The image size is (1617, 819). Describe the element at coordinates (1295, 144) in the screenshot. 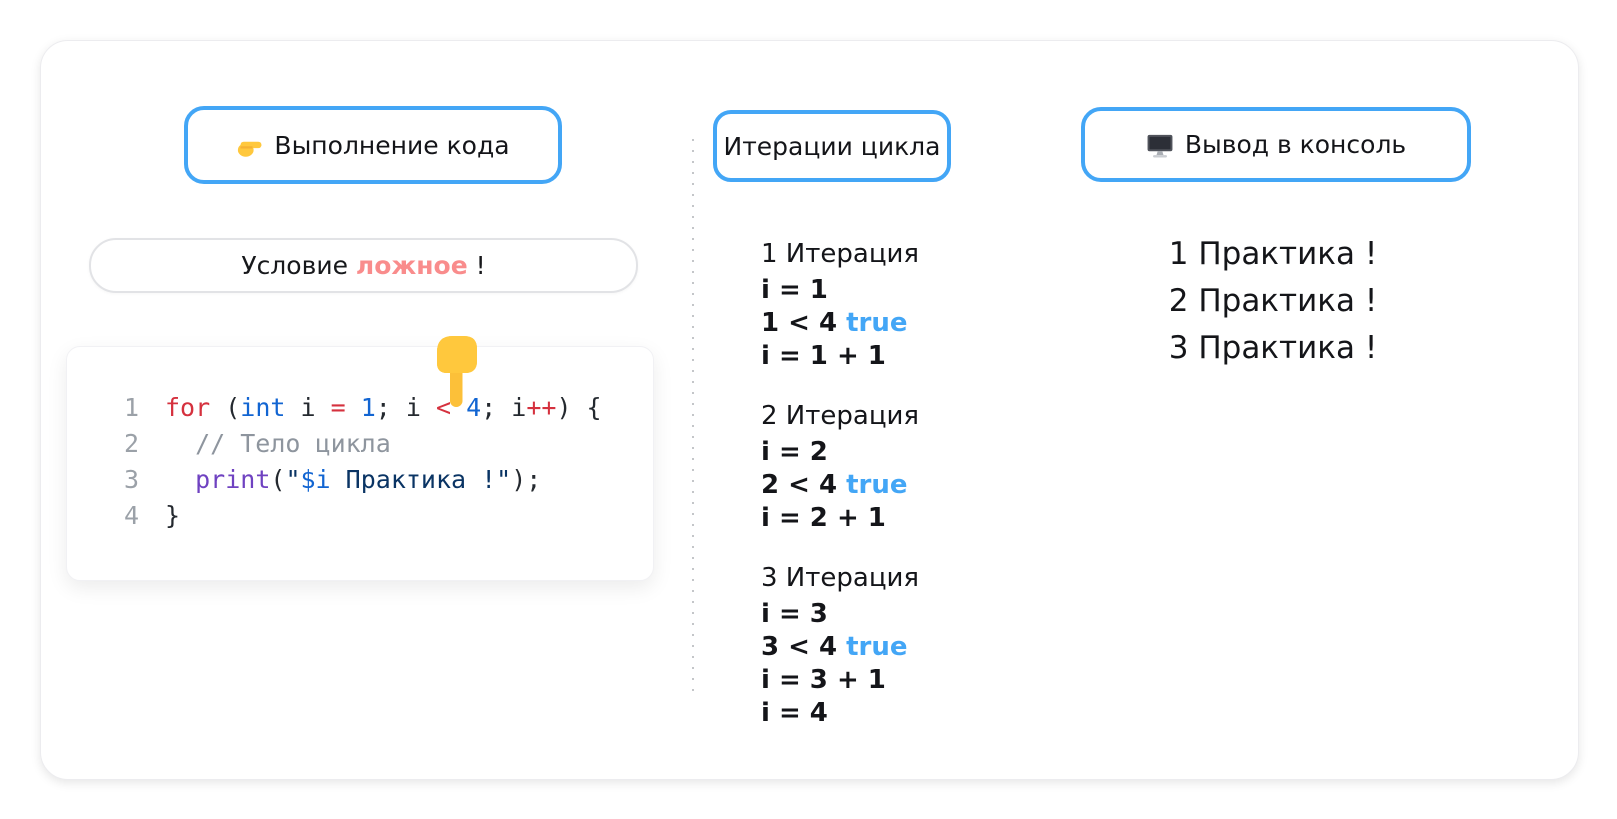

I see `console-badge-label: Вывод в консоль` at that location.